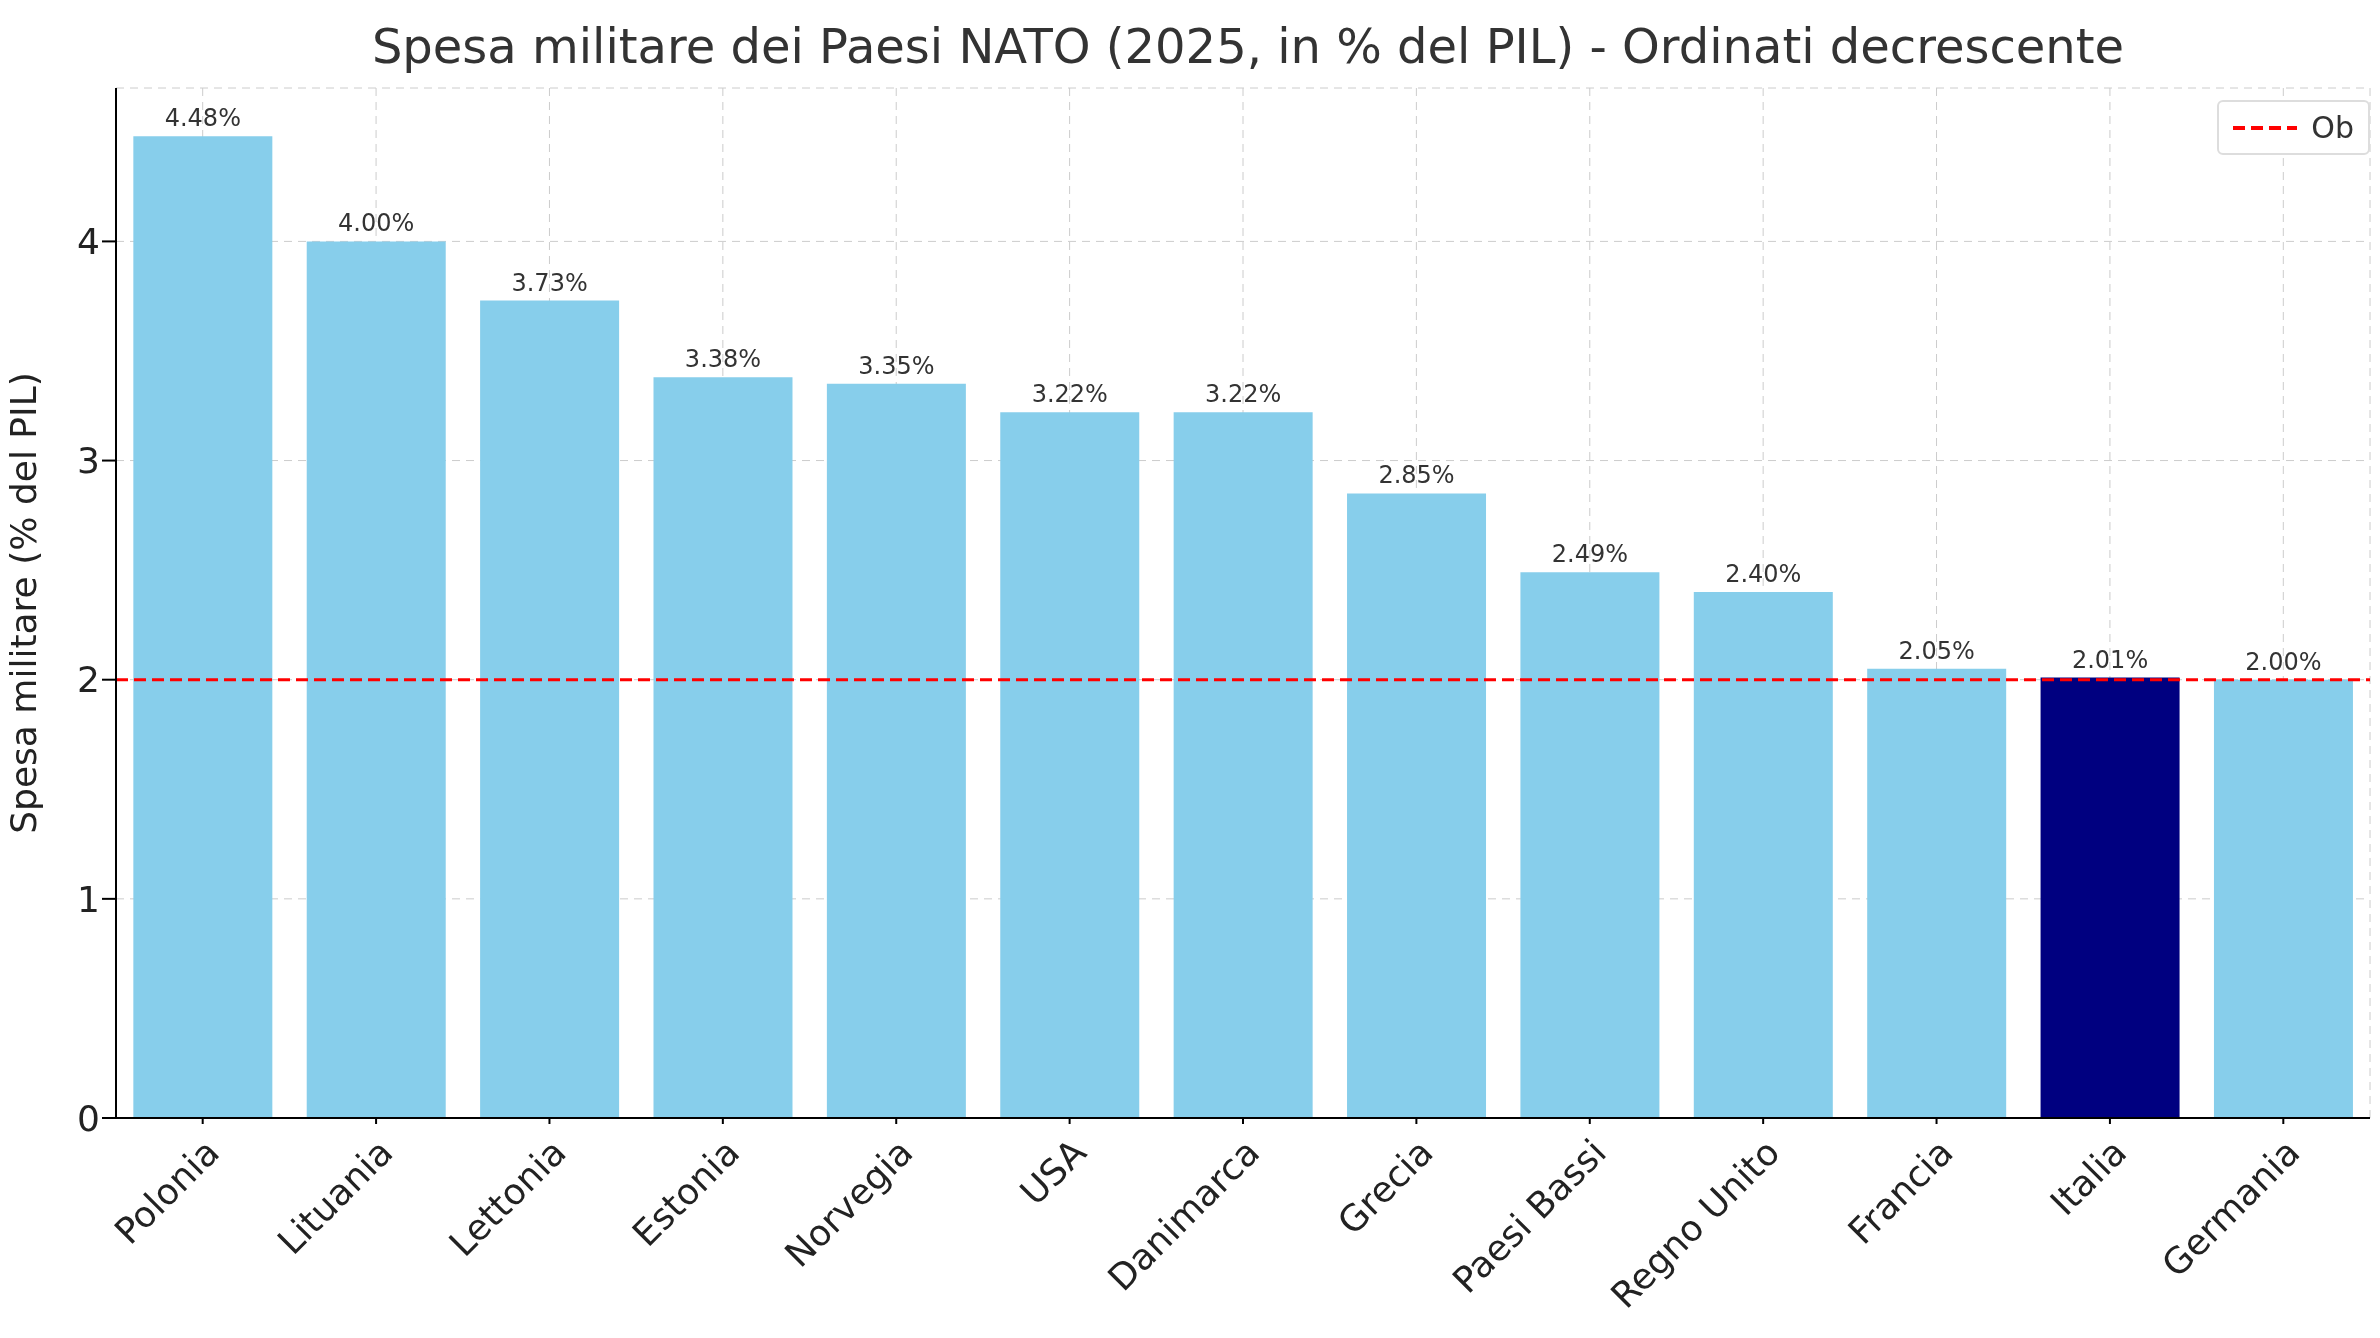 This screenshot has height=1338, width=2380. I want to click on y-tick-label: 2, so click(88, 680).